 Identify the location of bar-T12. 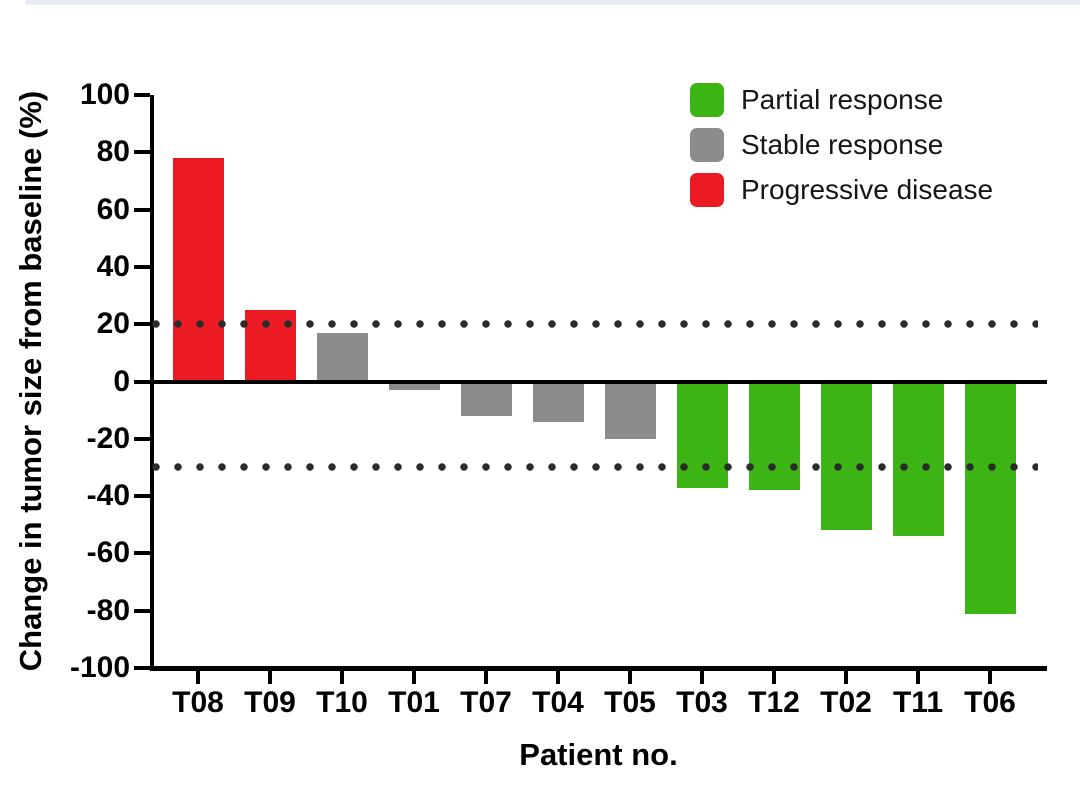
(774, 436).